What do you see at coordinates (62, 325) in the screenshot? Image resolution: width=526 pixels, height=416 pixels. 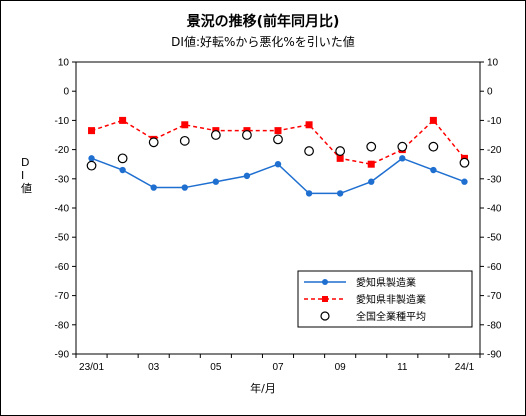 I see `y-tick-label-left: -80` at bounding box center [62, 325].